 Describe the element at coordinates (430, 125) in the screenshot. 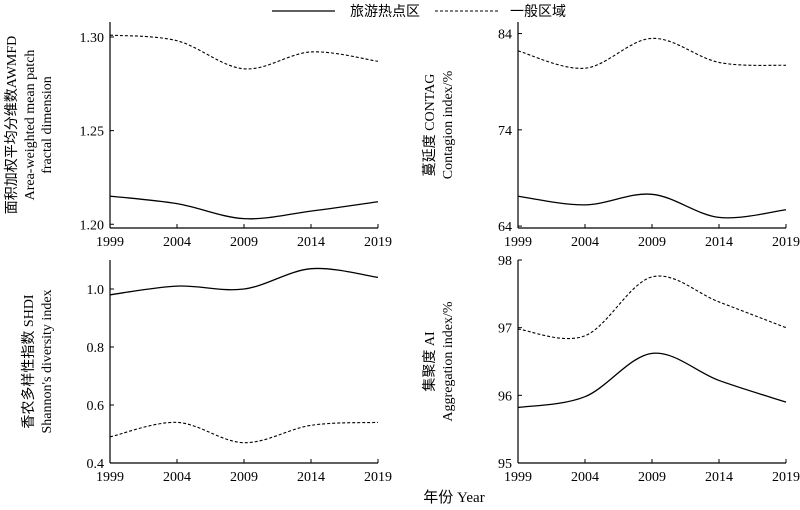

I see `y-axis-label: 蔓延度 CONTAG` at that location.